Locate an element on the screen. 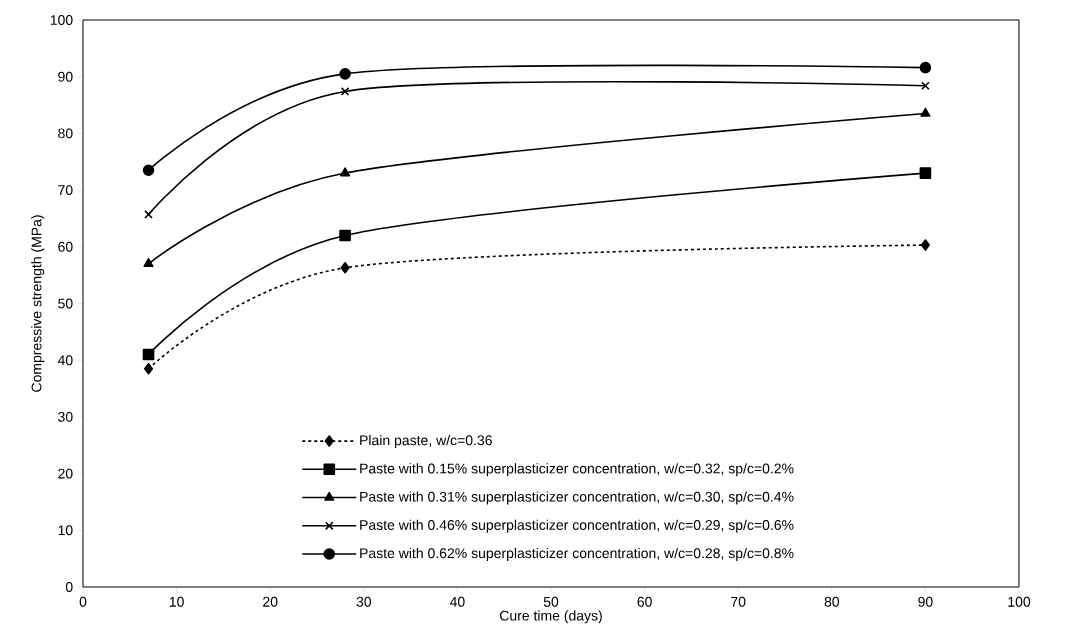 This screenshot has width=1066, height=628. y-tick-label: 50 is located at coordinates (65, 303).